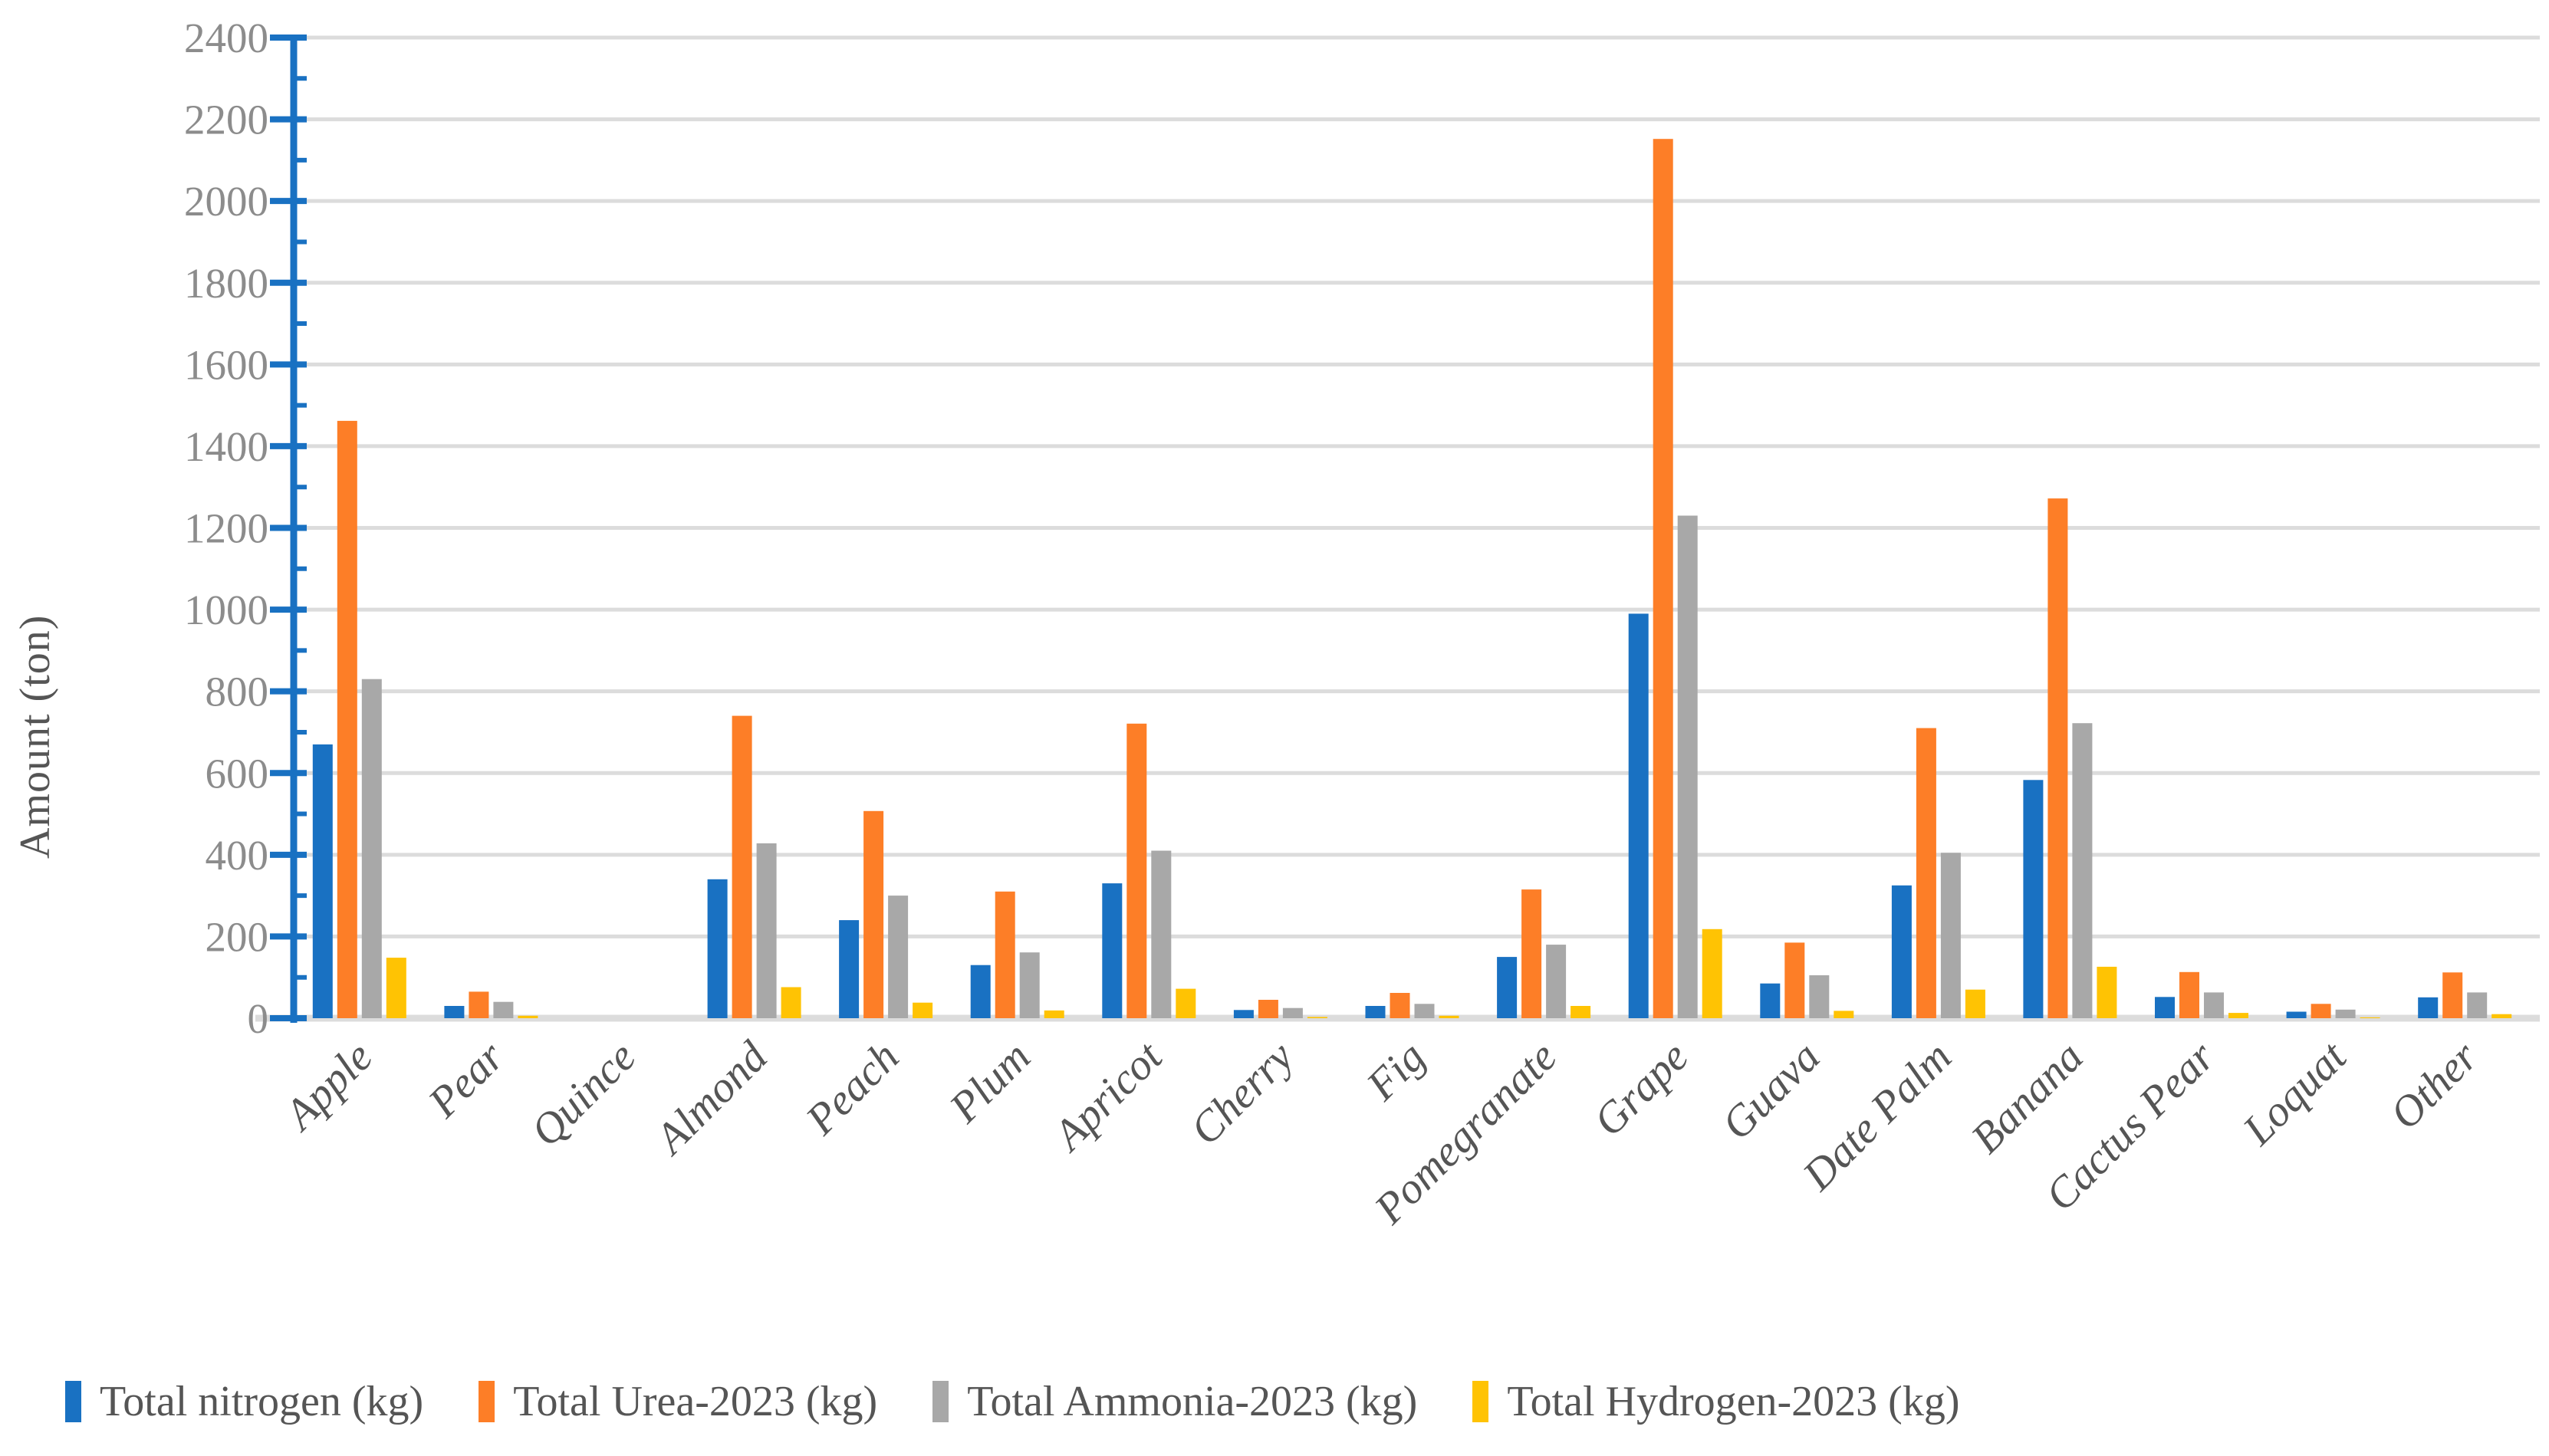 The width and height of the screenshot is (2549, 1456). What do you see at coordinates (226, 283) in the screenshot?
I see `y-tick-label-1800: 1800` at bounding box center [226, 283].